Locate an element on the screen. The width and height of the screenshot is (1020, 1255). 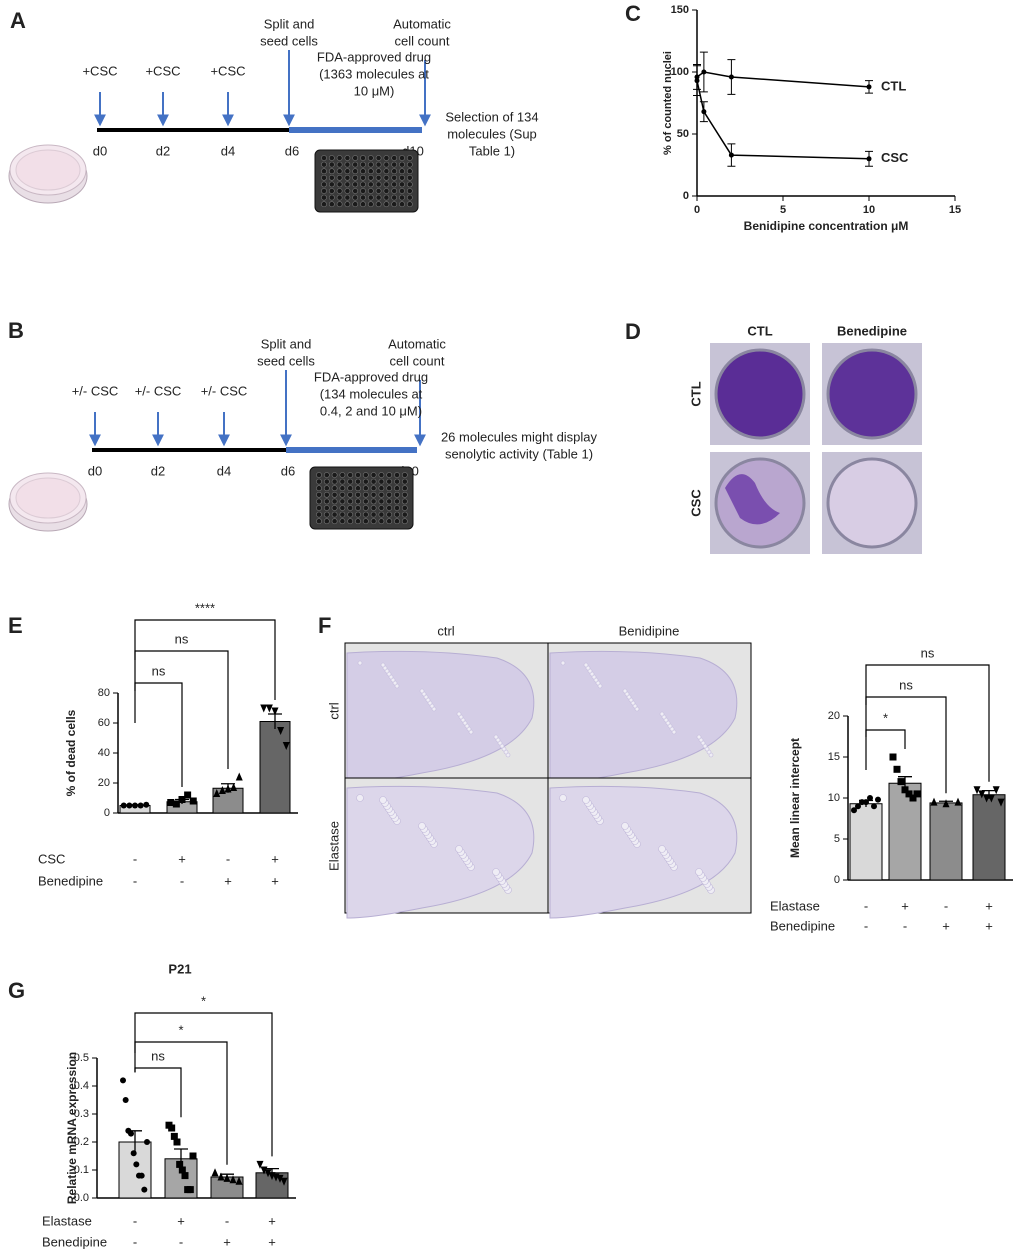
condition-label: Elastase is located at coordinates (795, 905).